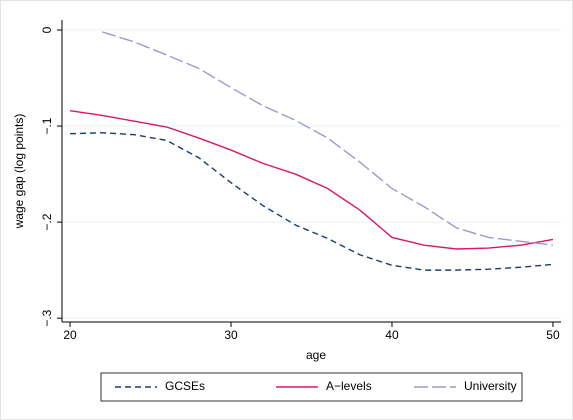  What do you see at coordinates (316, 355) in the screenshot?
I see `x-axis-label: age` at bounding box center [316, 355].